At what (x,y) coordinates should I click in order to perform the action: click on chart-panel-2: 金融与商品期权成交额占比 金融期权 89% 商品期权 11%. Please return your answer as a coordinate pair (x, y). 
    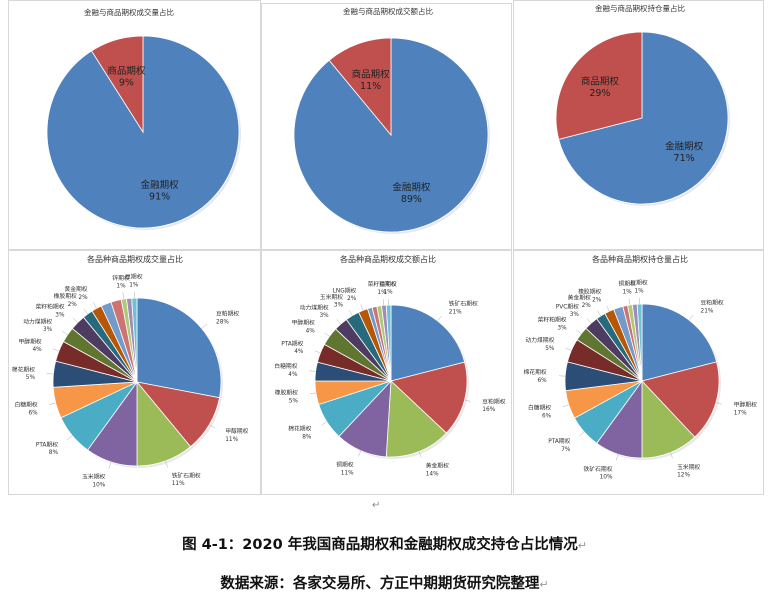
    Looking at the image, I should click on (386, 126).